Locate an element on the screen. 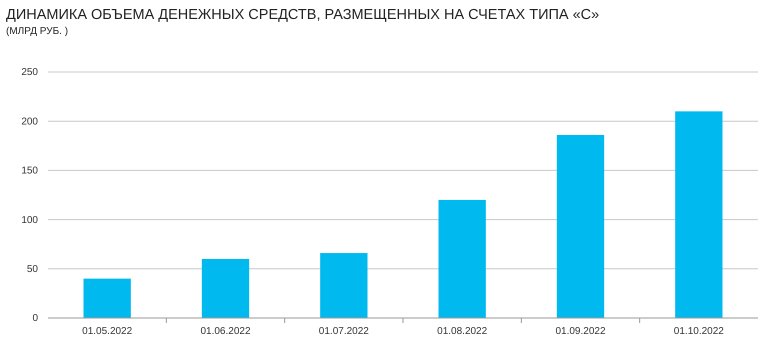 This screenshot has height=359, width=764. chart-subtitle: (МЛРД РУБ. ) is located at coordinates (37, 31).